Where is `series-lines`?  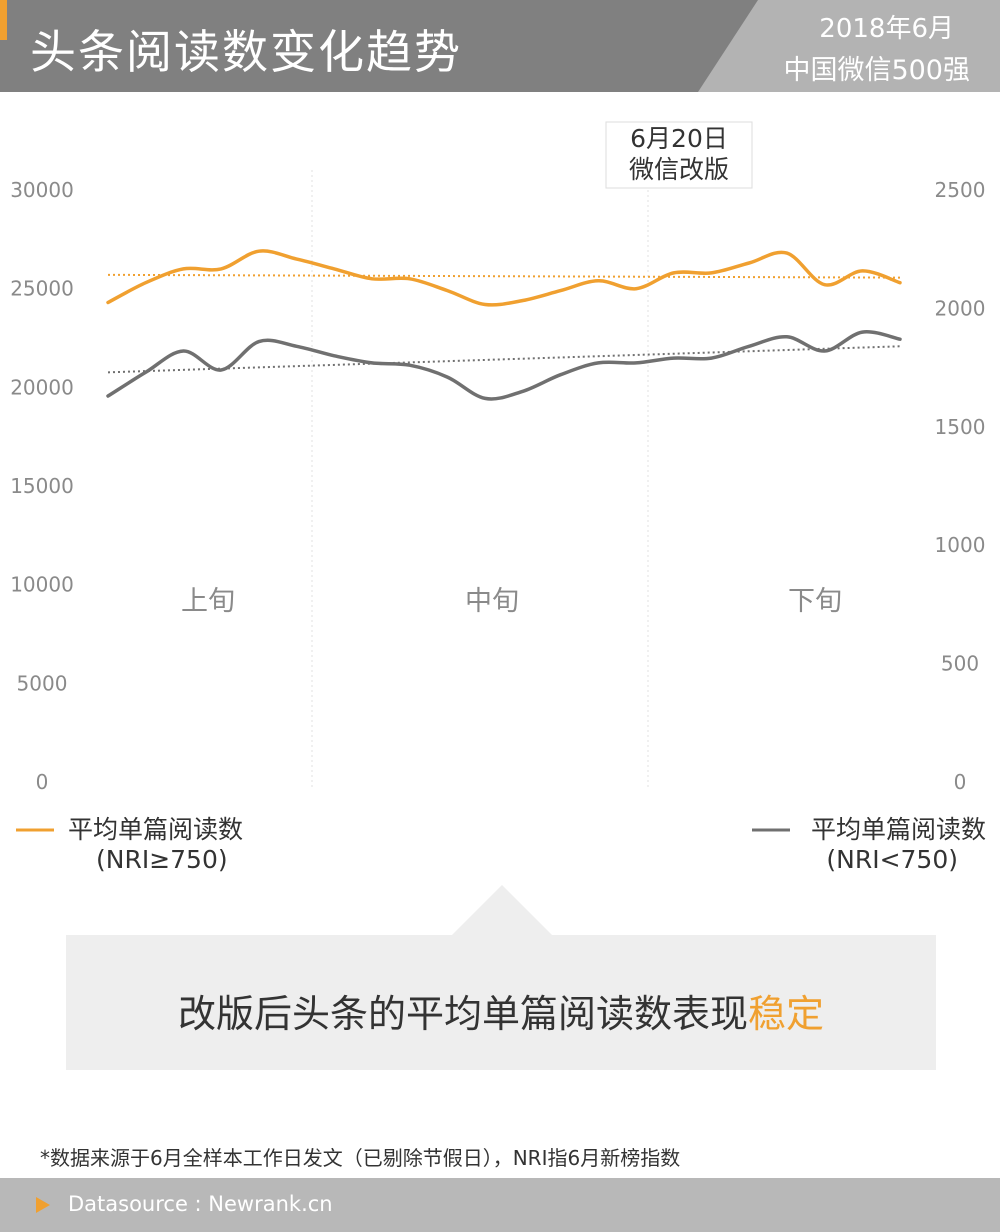 series-lines is located at coordinates (504, 325).